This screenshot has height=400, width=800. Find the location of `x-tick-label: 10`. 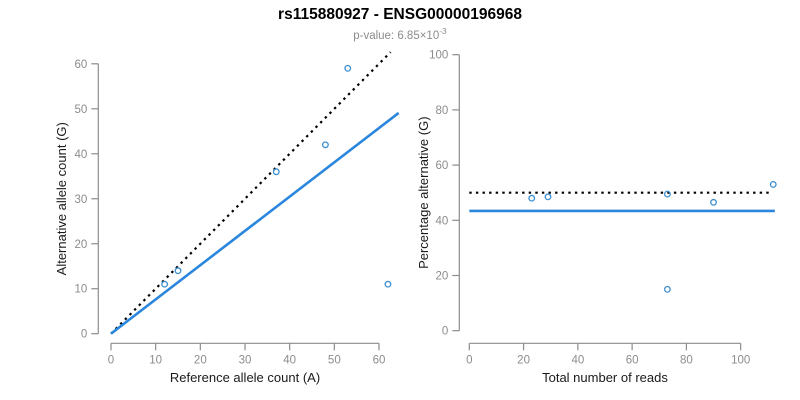

x-tick-label: 10 is located at coordinates (155, 360).